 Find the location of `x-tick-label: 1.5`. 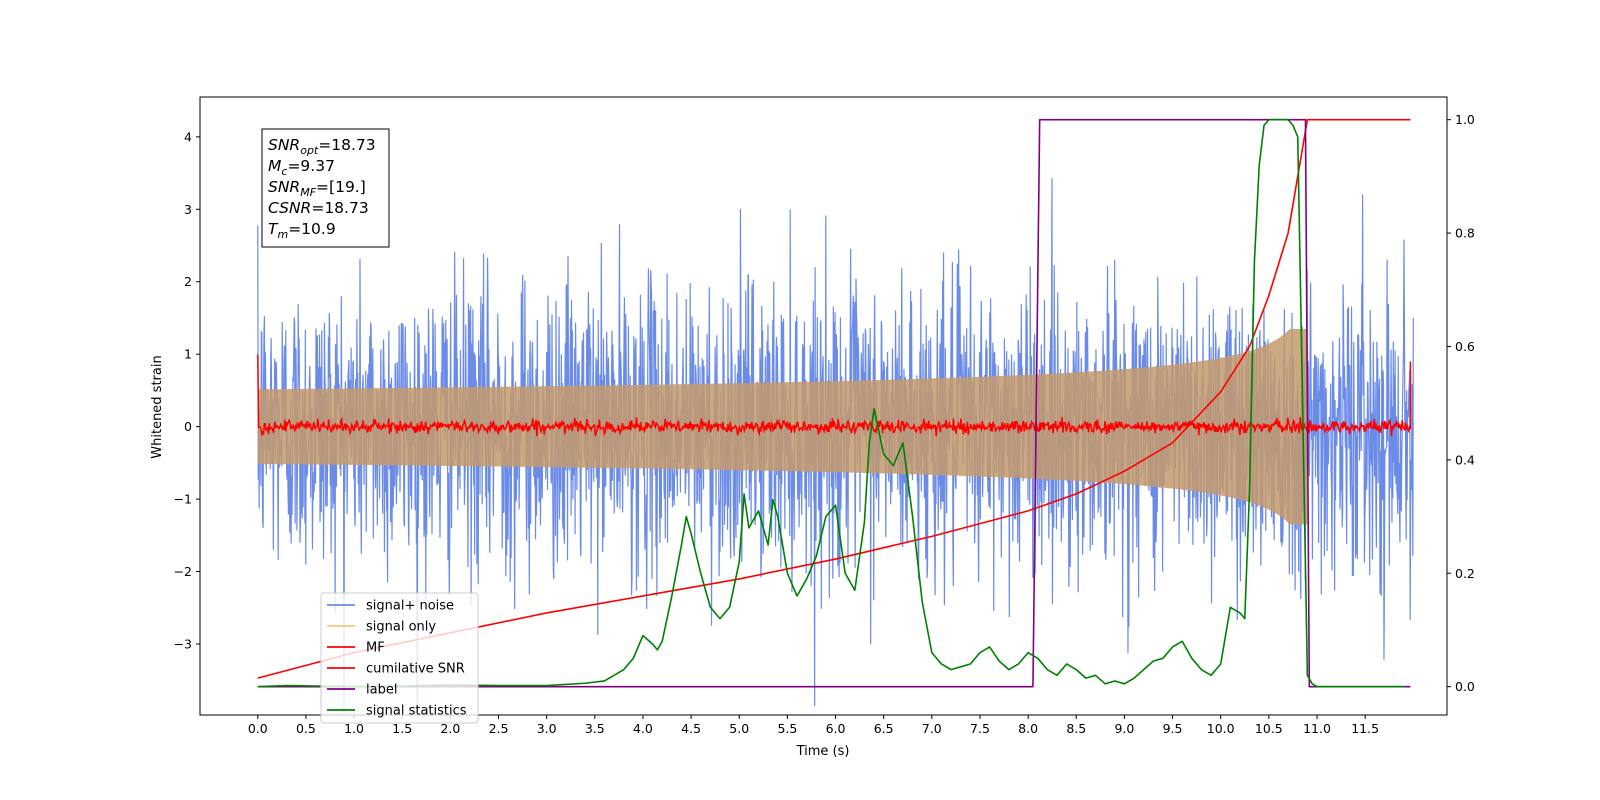

x-tick-label: 1.5 is located at coordinates (402, 728).